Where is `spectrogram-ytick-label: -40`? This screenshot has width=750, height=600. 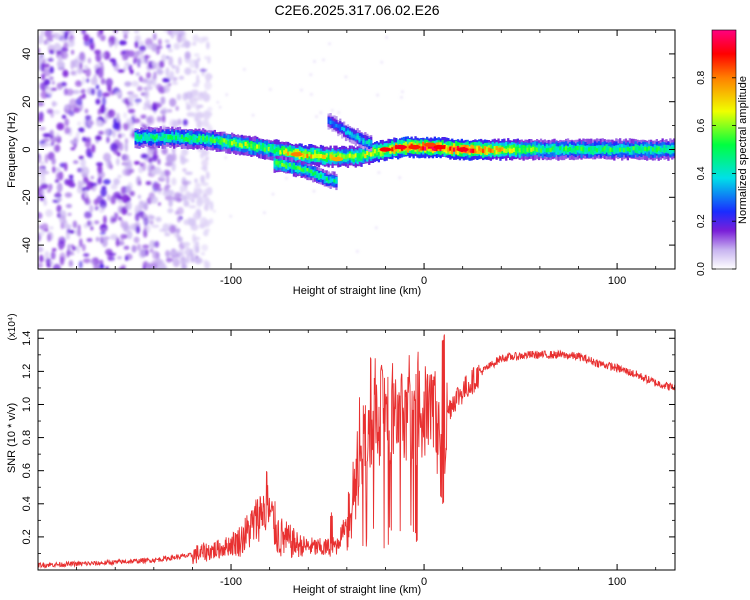
spectrogram-ytick-label: -40 is located at coordinates (27, 245).